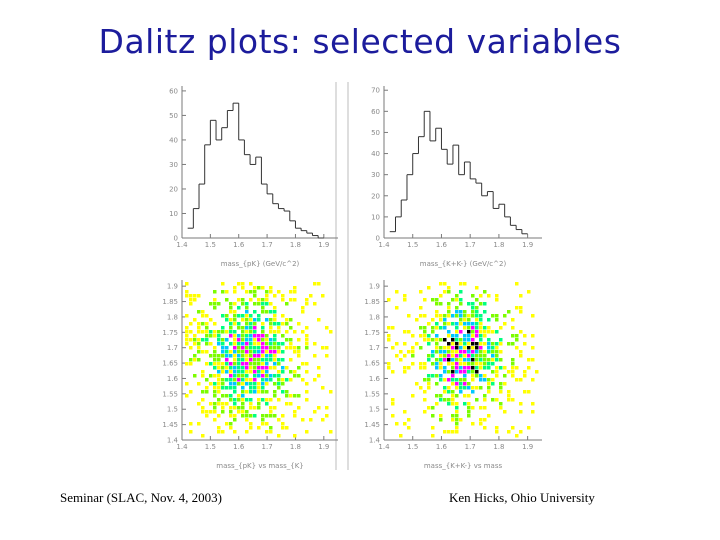 The width and height of the screenshot is (720, 540). Describe the element at coordinates (374, 287) in the screenshot. I see `y-tick-label: 1.9` at that location.